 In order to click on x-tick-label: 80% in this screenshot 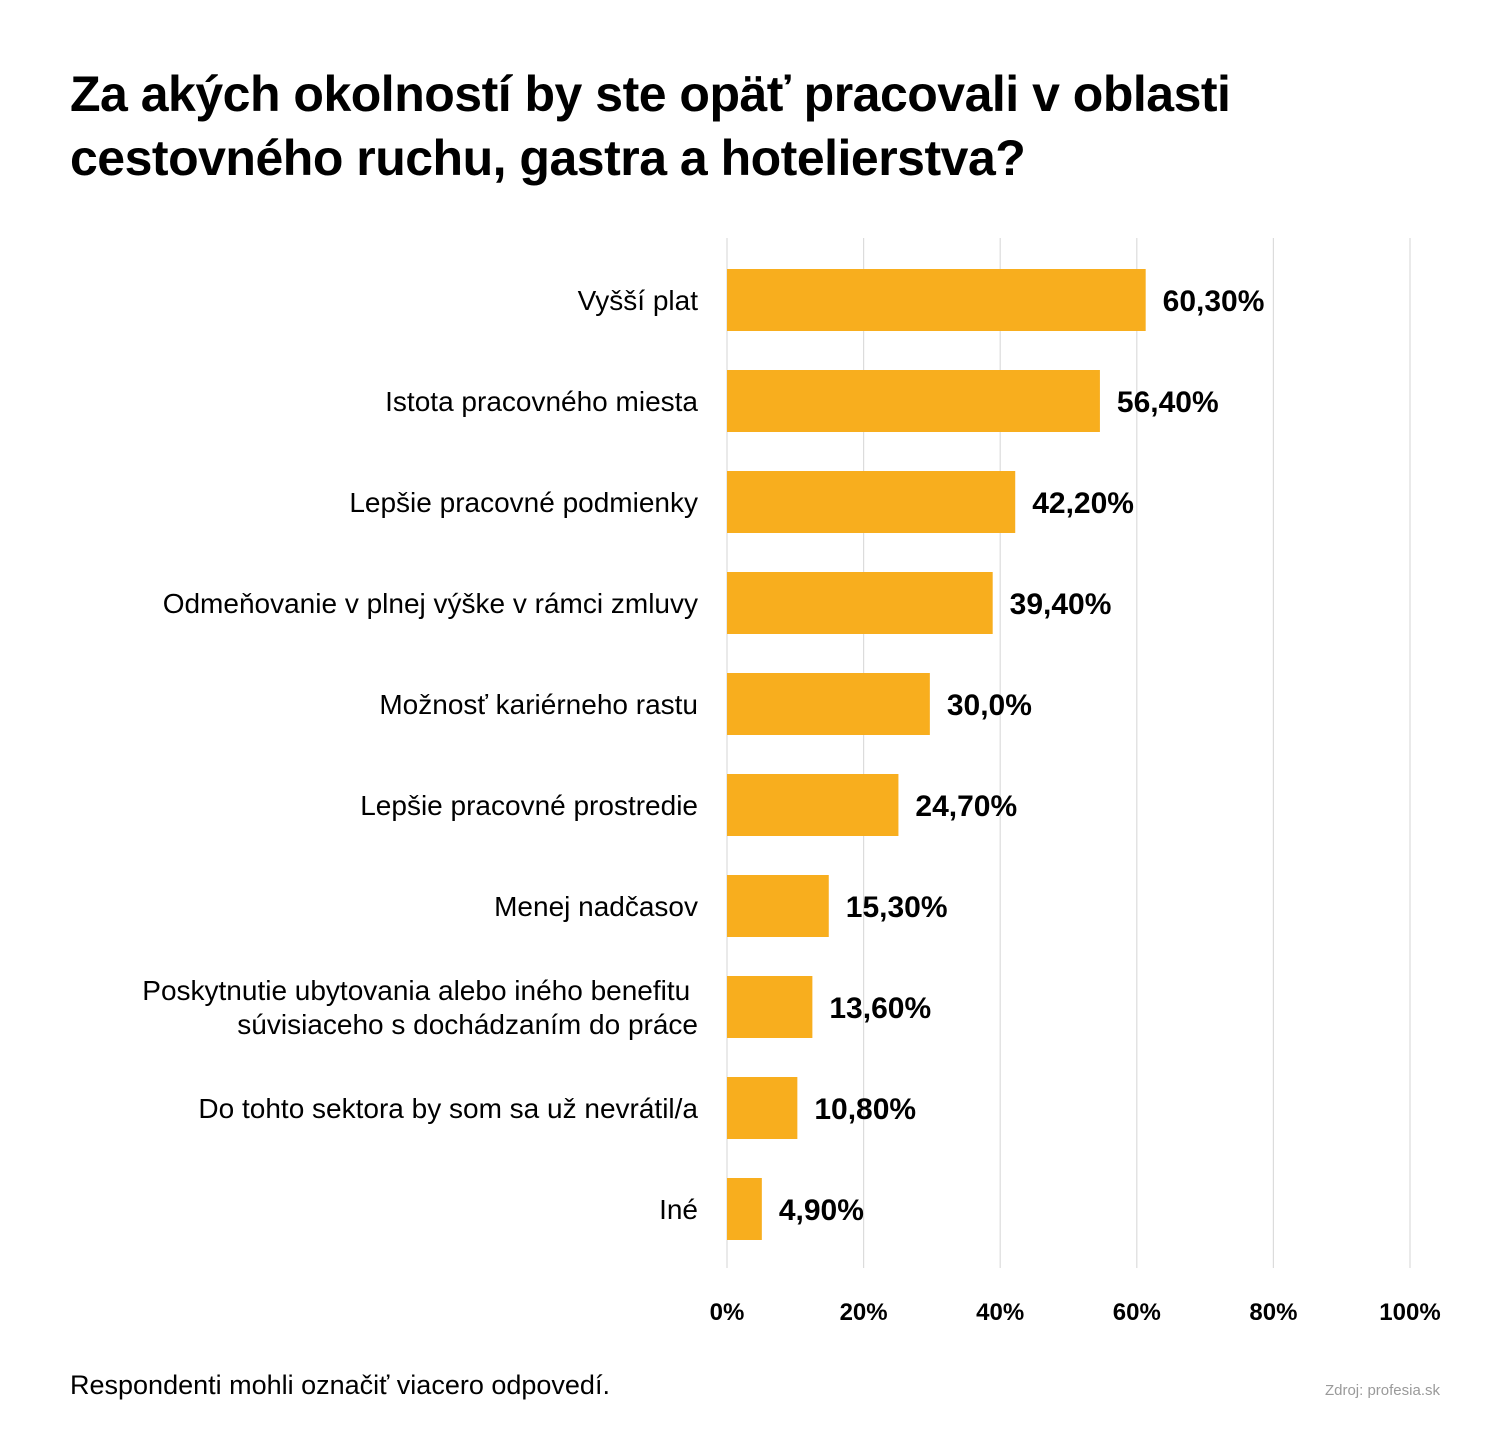, I will do `click(1273, 1312)`.